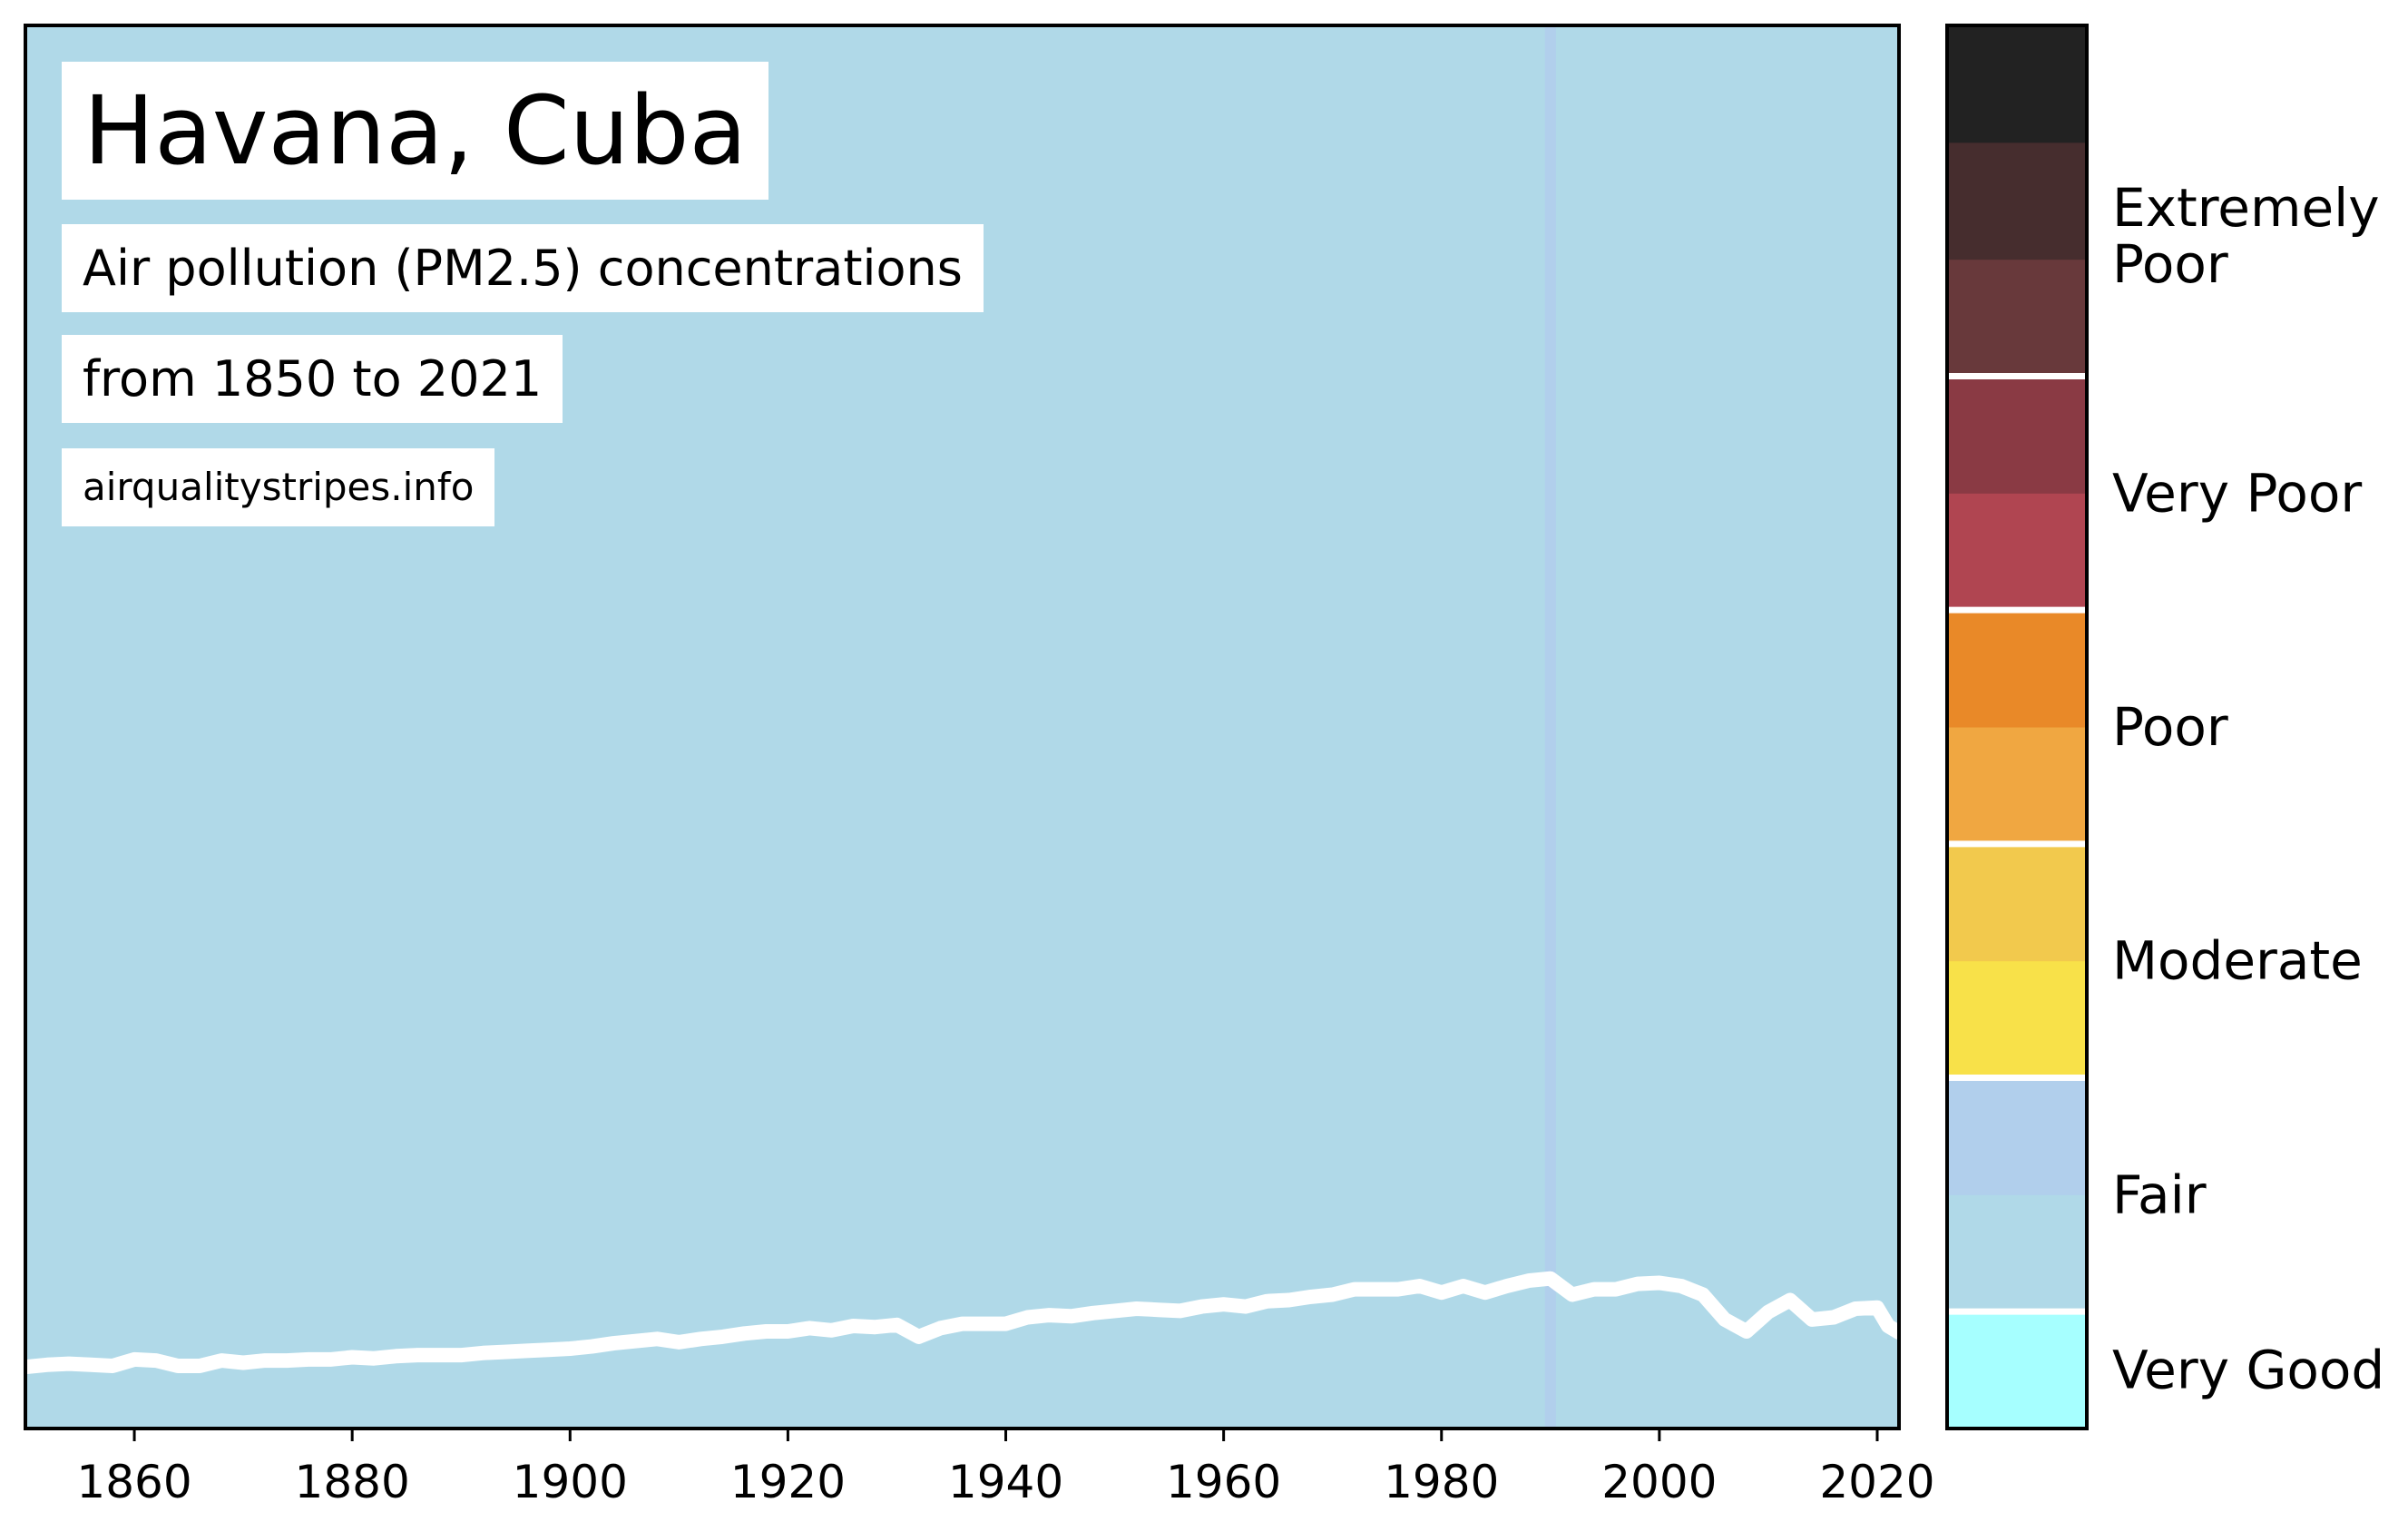 The image size is (2408, 1522). Describe the element at coordinates (2170, 727) in the screenshot. I see `colorbar-category-label: Poor` at that location.